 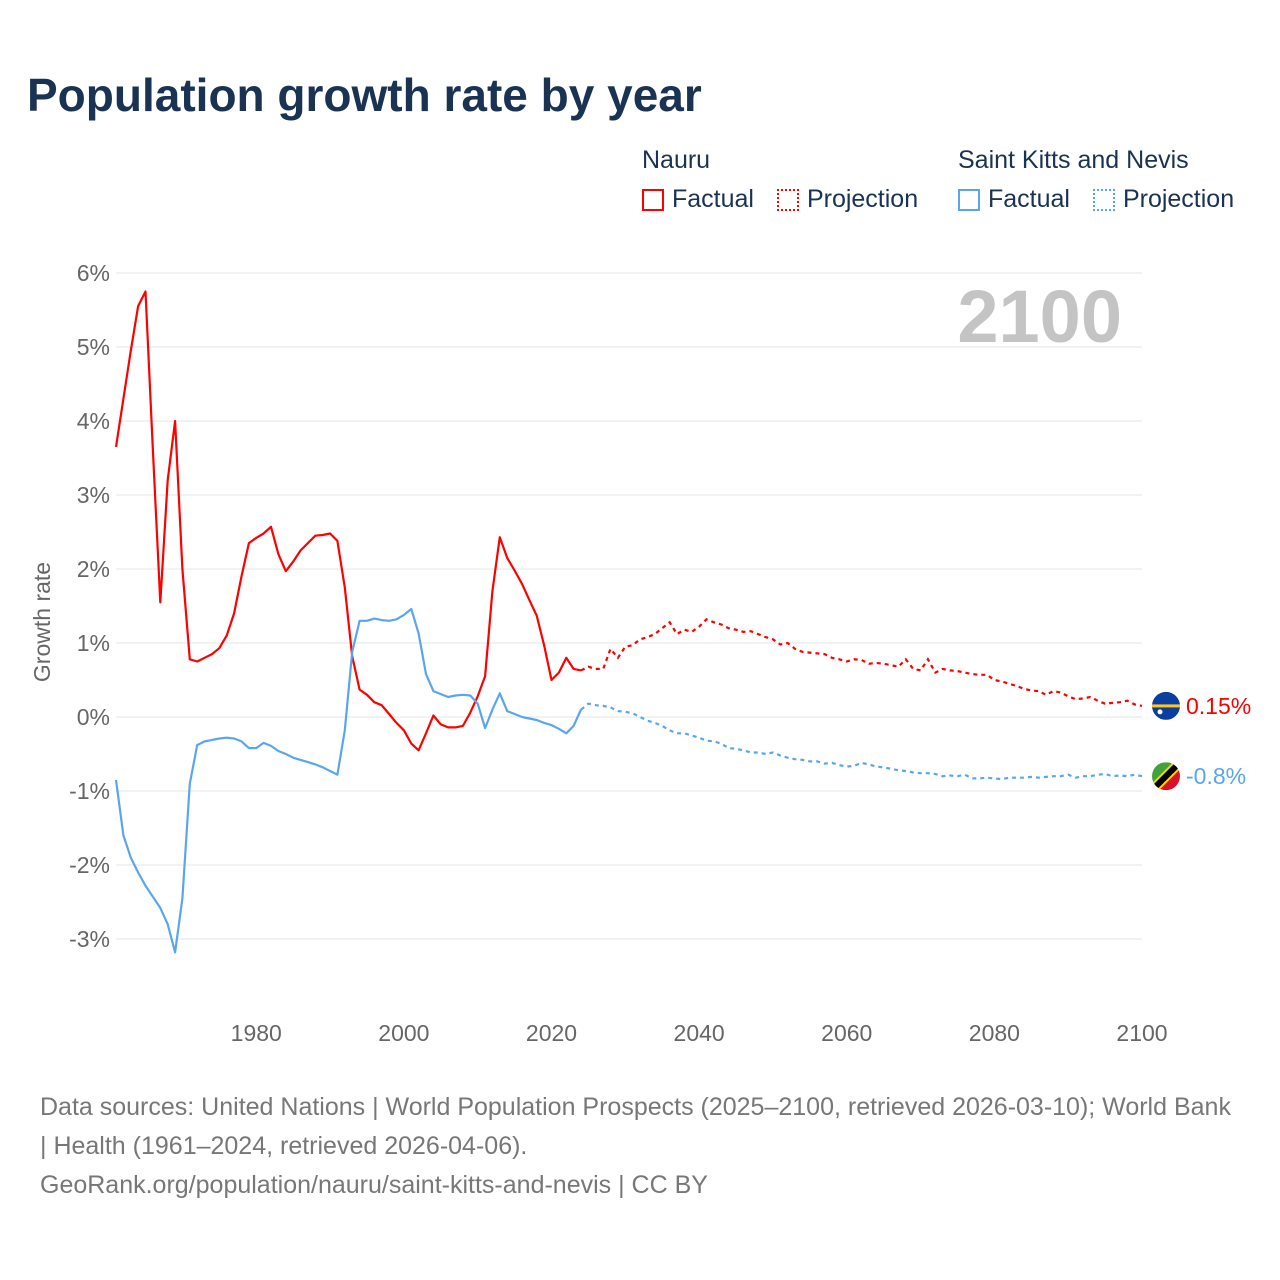 What do you see at coordinates (1218, 706) in the screenshot?
I see `end-value-label: 0.15%` at bounding box center [1218, 706].